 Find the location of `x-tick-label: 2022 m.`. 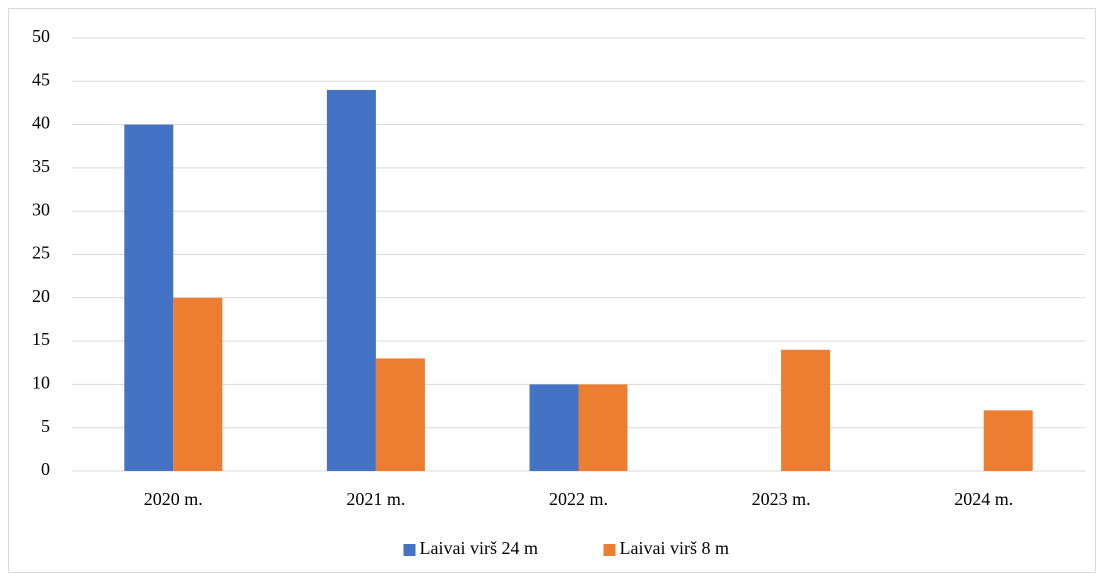

x-tick-label: 2022 m. is located at coordinates (578, 499).